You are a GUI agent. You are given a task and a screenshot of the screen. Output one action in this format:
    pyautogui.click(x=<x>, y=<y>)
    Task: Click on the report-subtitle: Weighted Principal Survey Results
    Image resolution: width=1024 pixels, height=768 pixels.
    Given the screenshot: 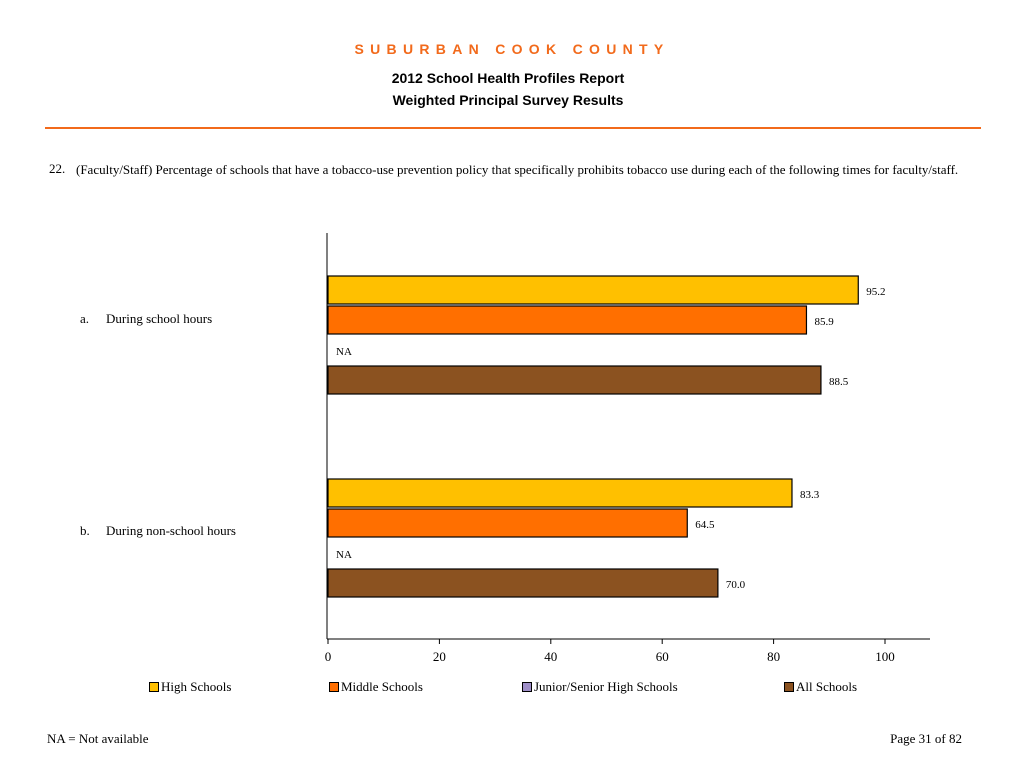 What is the action you would take?
    pyautogui.click(x=508, y=100)
    